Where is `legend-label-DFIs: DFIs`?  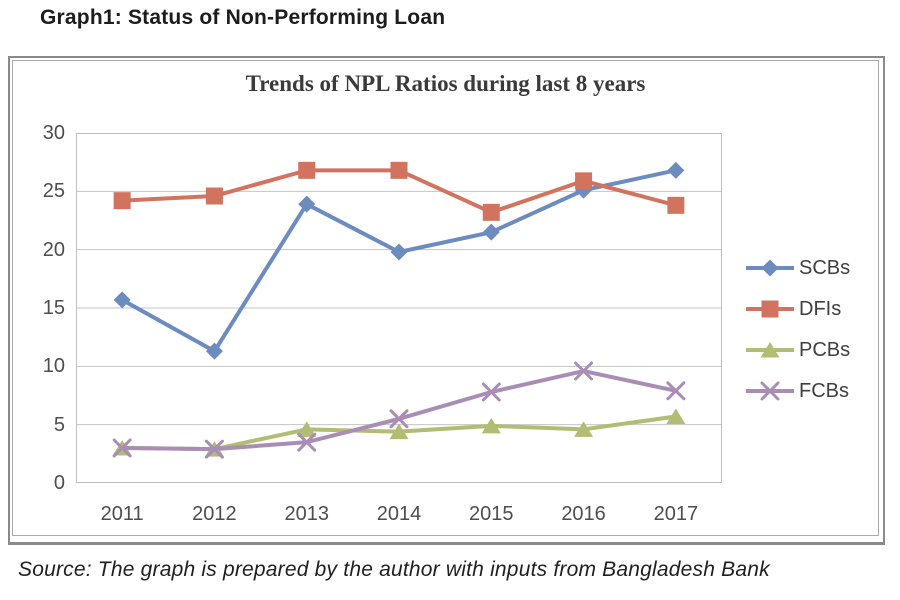
legend-label-DFIs: DFIs is located at coordinates (820, 308).